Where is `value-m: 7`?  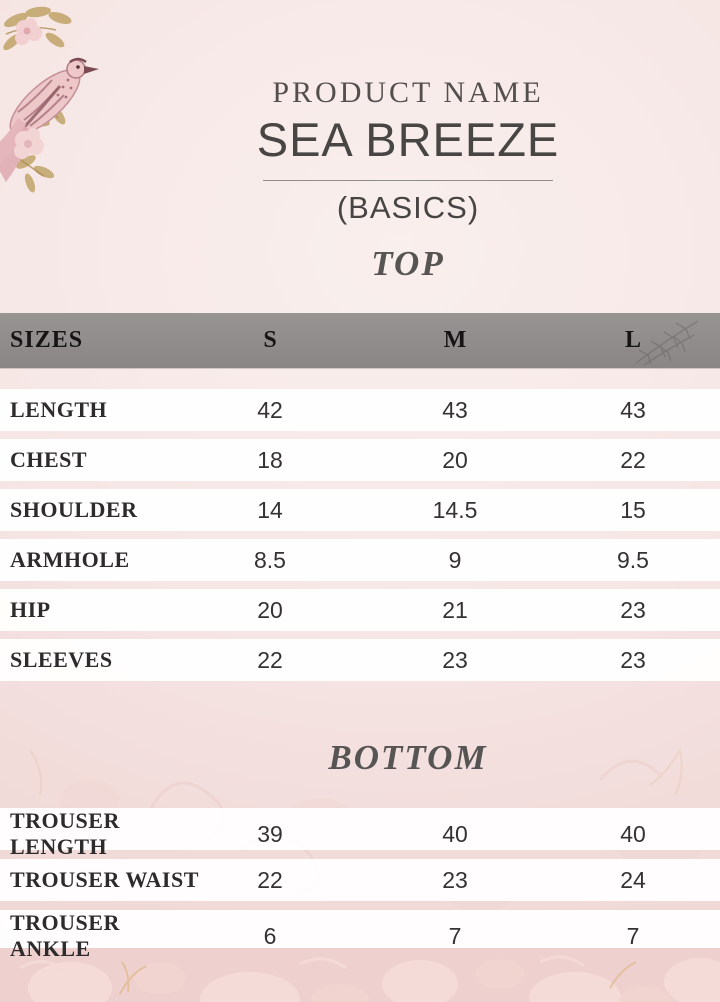
value-m: 7 is located at coordinates (455, 935).